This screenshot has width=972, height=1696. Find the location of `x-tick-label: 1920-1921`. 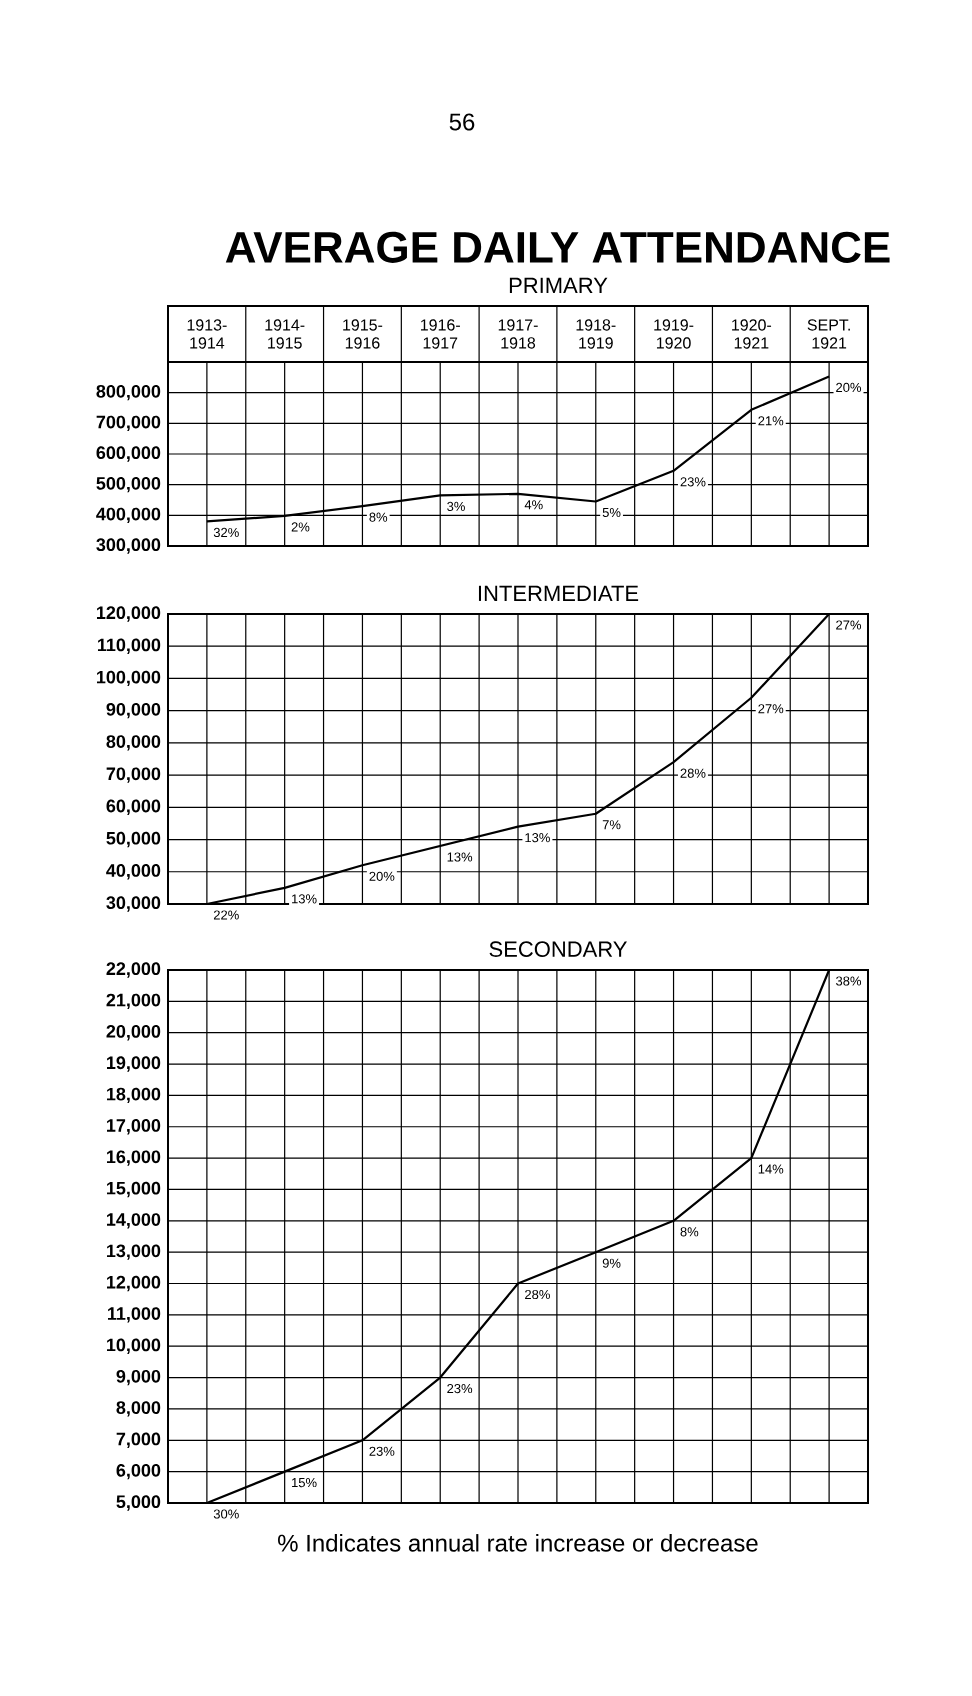

x-tick-label: 1920-1921 is located at coordinates (752, 334).